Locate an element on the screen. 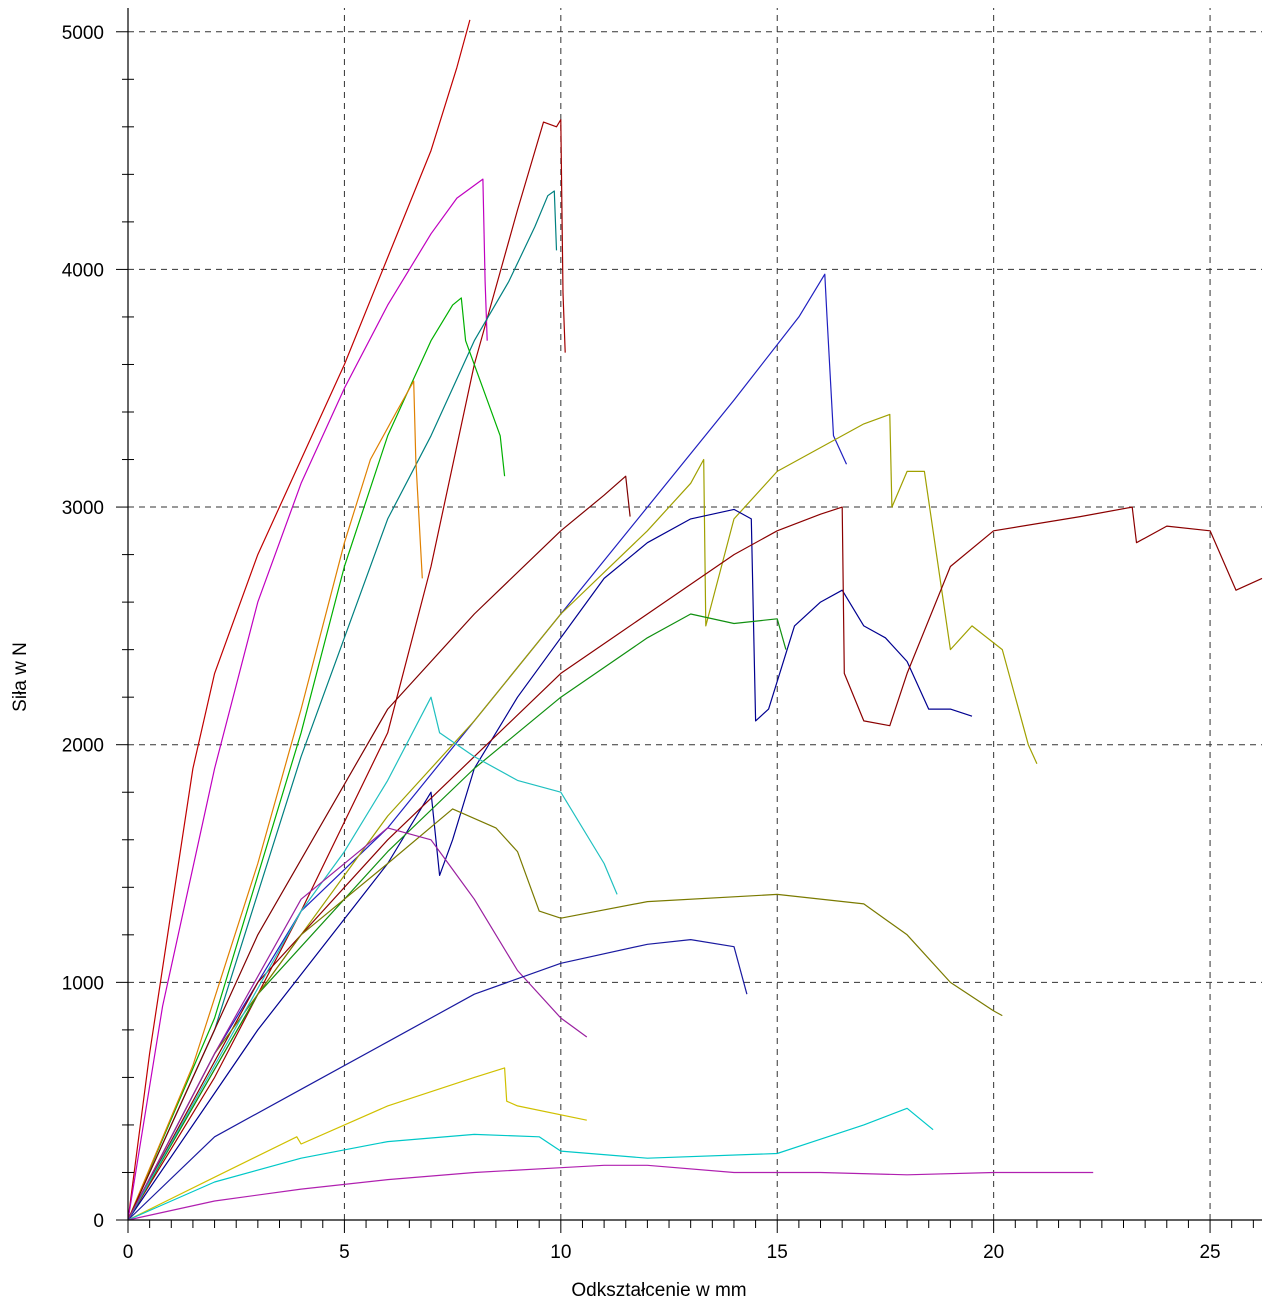  x-tick-label: 5 is located at coordinates (344, 1252).